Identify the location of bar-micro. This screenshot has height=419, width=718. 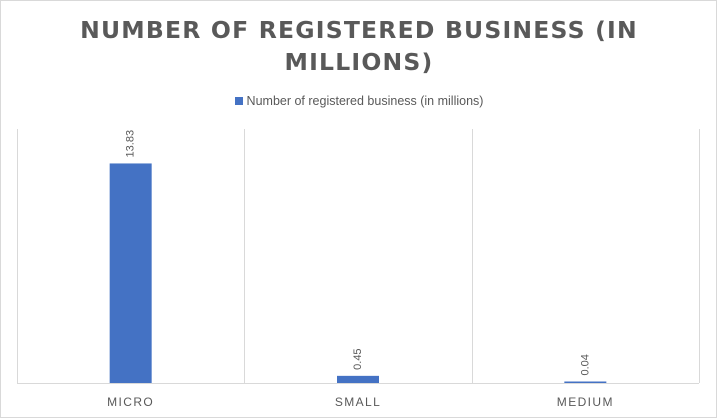
(130, 273).